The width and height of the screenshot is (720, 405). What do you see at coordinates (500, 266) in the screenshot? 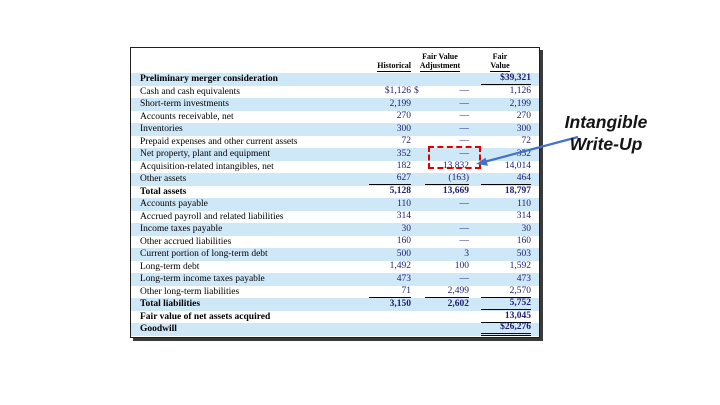
I see `fair-cell: 1,592` at bounding box center [500, 266].